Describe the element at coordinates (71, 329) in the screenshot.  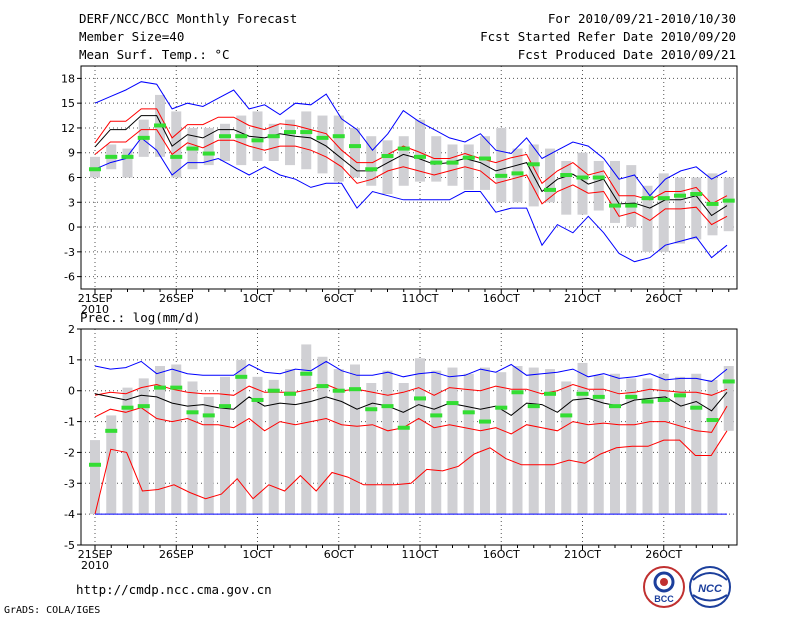
I see `prec-ytick-label: 2` at that location.